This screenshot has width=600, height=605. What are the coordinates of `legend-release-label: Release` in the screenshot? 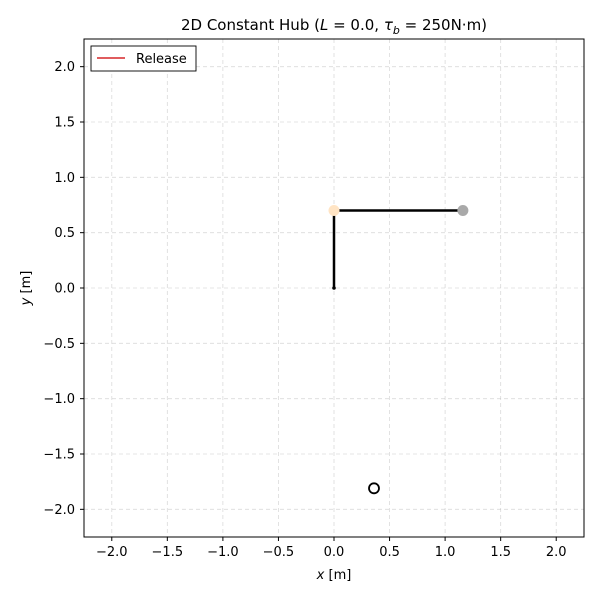 It's located at (161, 59).